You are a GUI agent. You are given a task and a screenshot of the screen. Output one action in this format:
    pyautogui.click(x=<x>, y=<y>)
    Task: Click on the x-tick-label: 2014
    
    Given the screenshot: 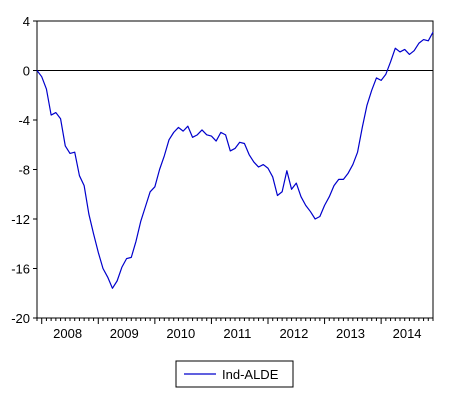 What is the action you would take?
    pyautogui.click(x=407, y=333)
    